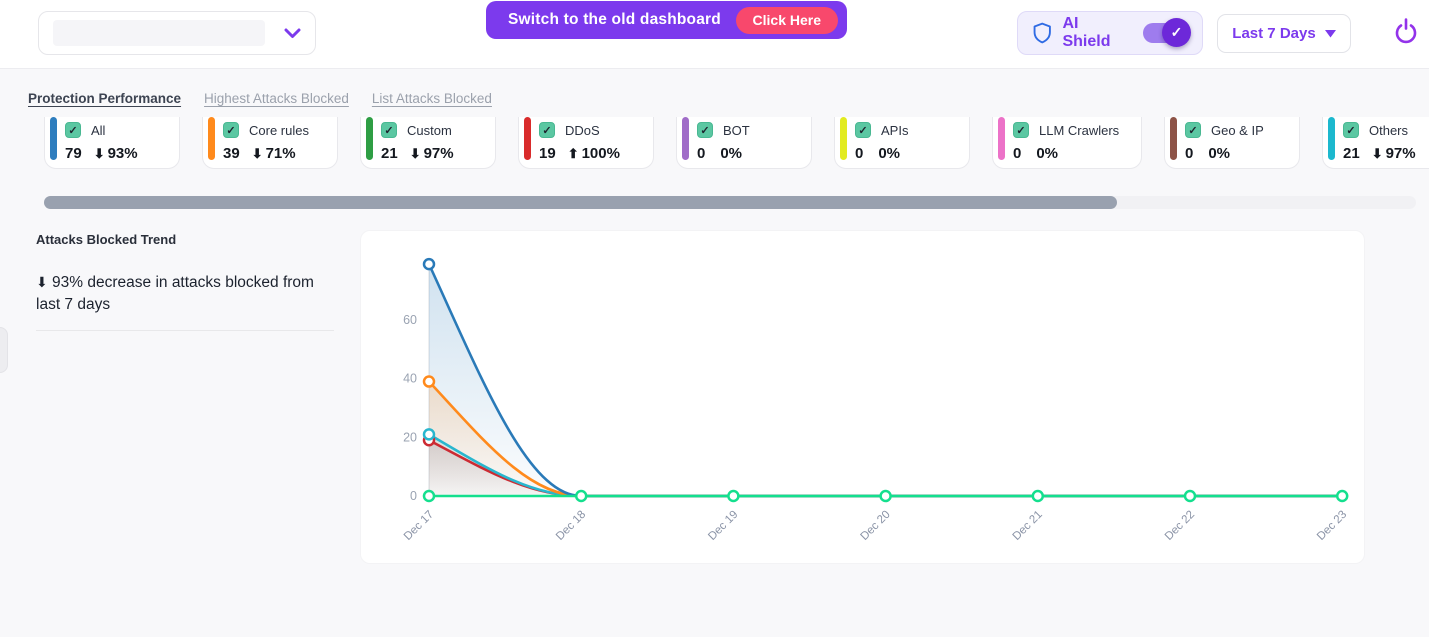  What do you see at coordinates (270, 143) in the screenshot?
I see `attack-card: ✓ Core rules 39 ⬇ 71%` at bounding box center [270, 143].